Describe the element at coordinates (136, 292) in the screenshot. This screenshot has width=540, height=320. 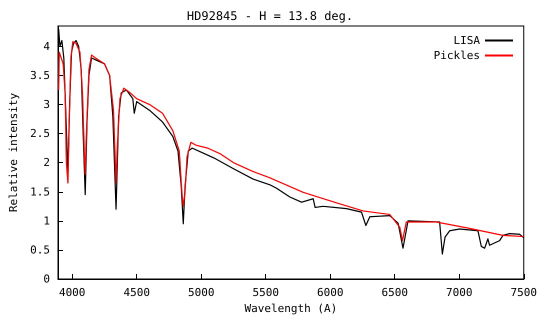
I see `x-tick-label: 4500` at that location.